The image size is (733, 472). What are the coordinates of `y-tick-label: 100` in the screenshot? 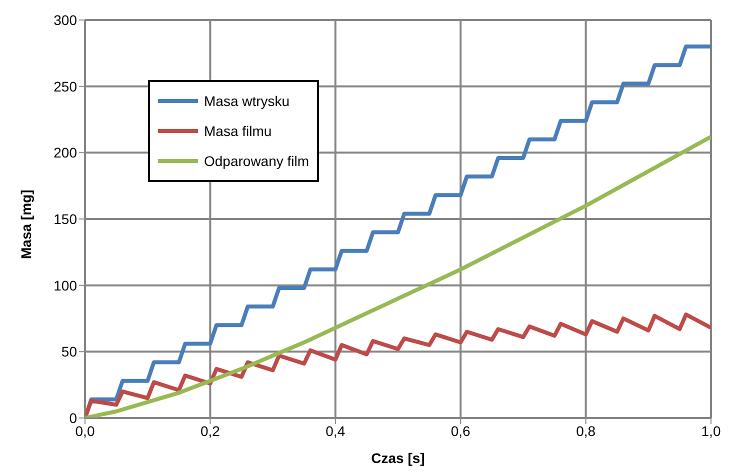 It's located at (66, 285).